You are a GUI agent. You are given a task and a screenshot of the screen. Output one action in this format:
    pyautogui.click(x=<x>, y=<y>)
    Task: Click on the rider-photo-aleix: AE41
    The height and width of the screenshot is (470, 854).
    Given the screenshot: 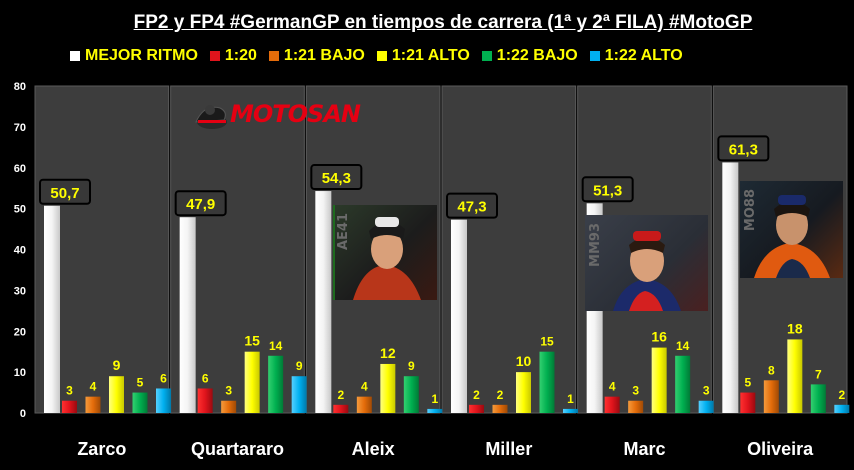 What is the action you would take?
    pyautogui.click(x=385, y=252)
    